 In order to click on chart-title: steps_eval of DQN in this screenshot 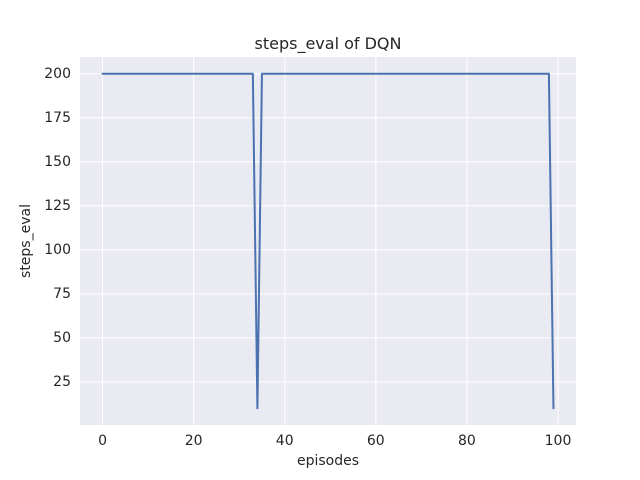, I will do `click(328, 43)`.